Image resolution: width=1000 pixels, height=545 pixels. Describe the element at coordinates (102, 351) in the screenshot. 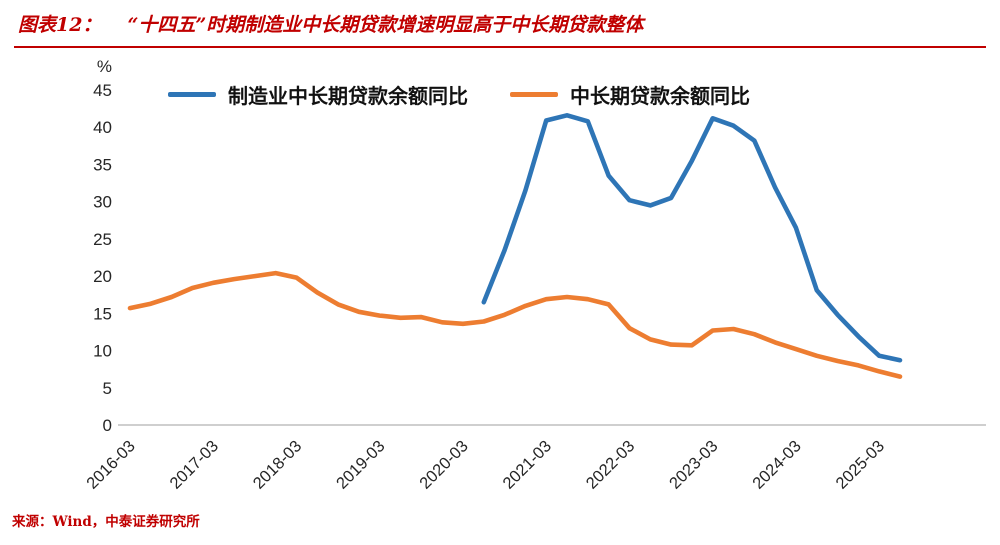

I see `svg-text: 10` at that location.